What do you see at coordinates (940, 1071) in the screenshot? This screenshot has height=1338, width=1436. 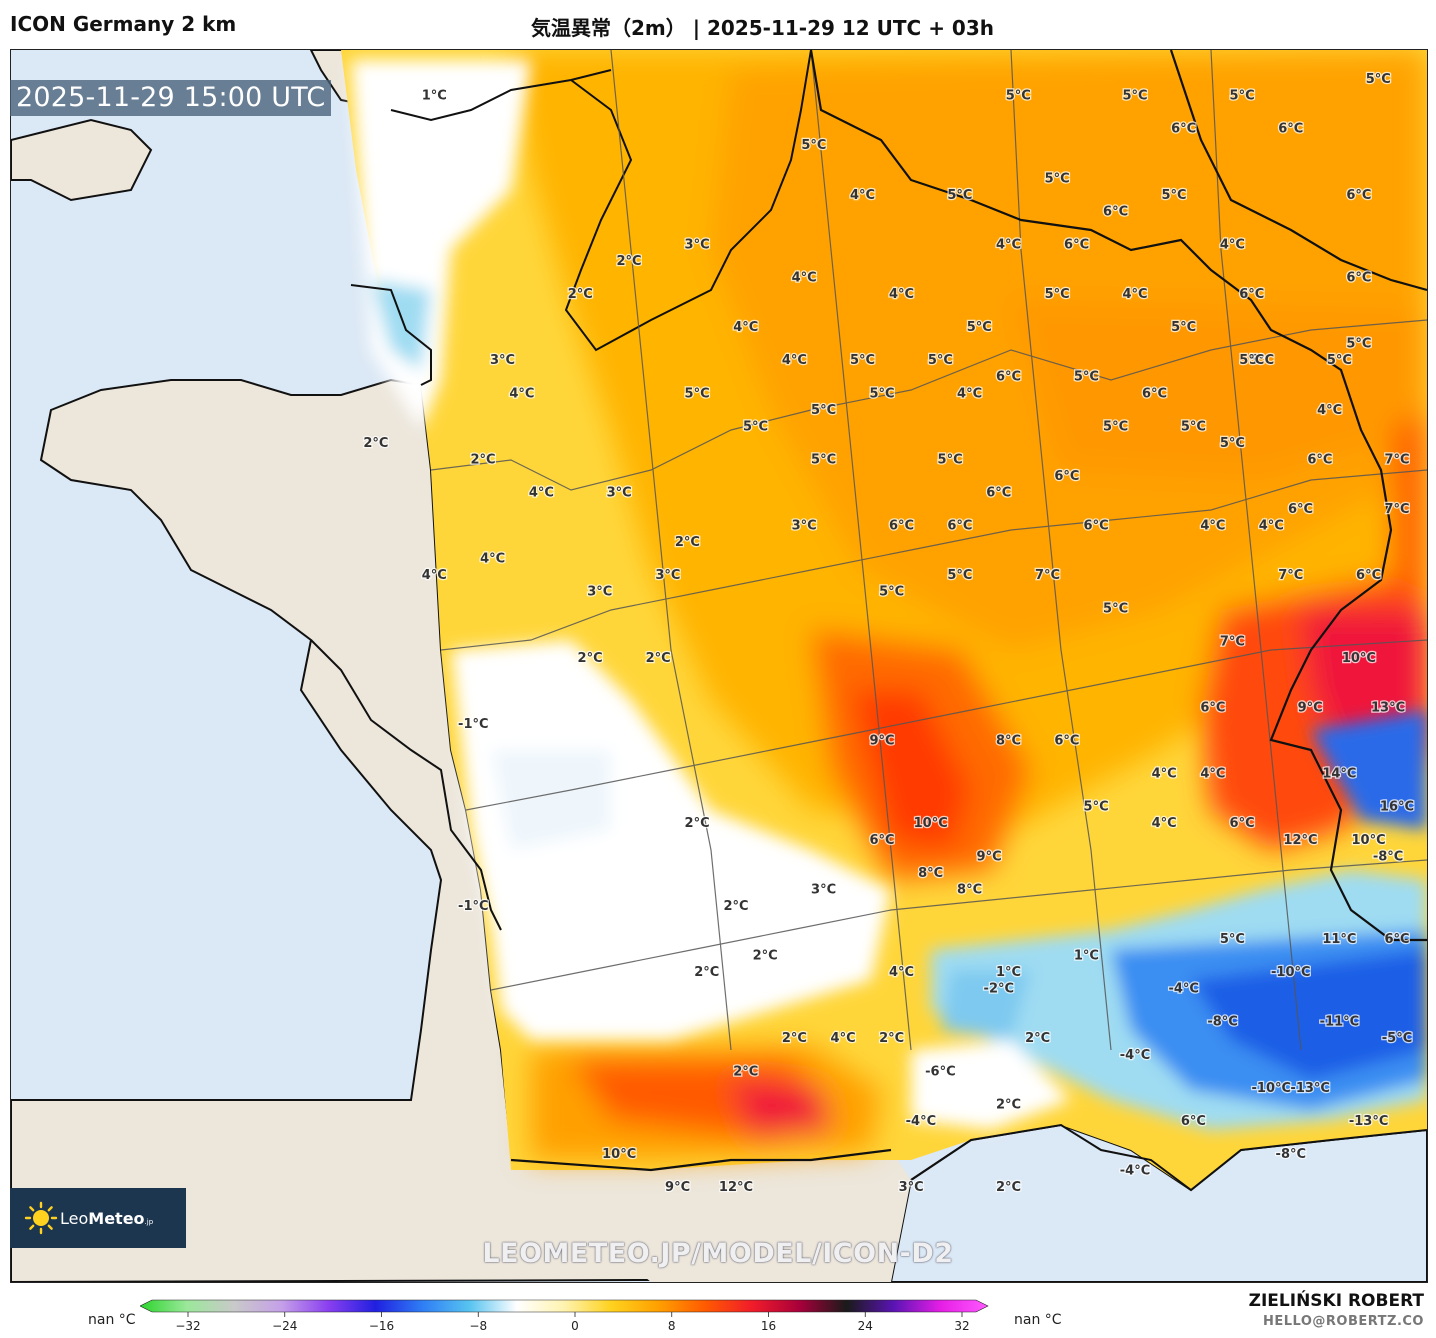 I see `temperature-label: -6°C` at bounding box center [940, 1071].